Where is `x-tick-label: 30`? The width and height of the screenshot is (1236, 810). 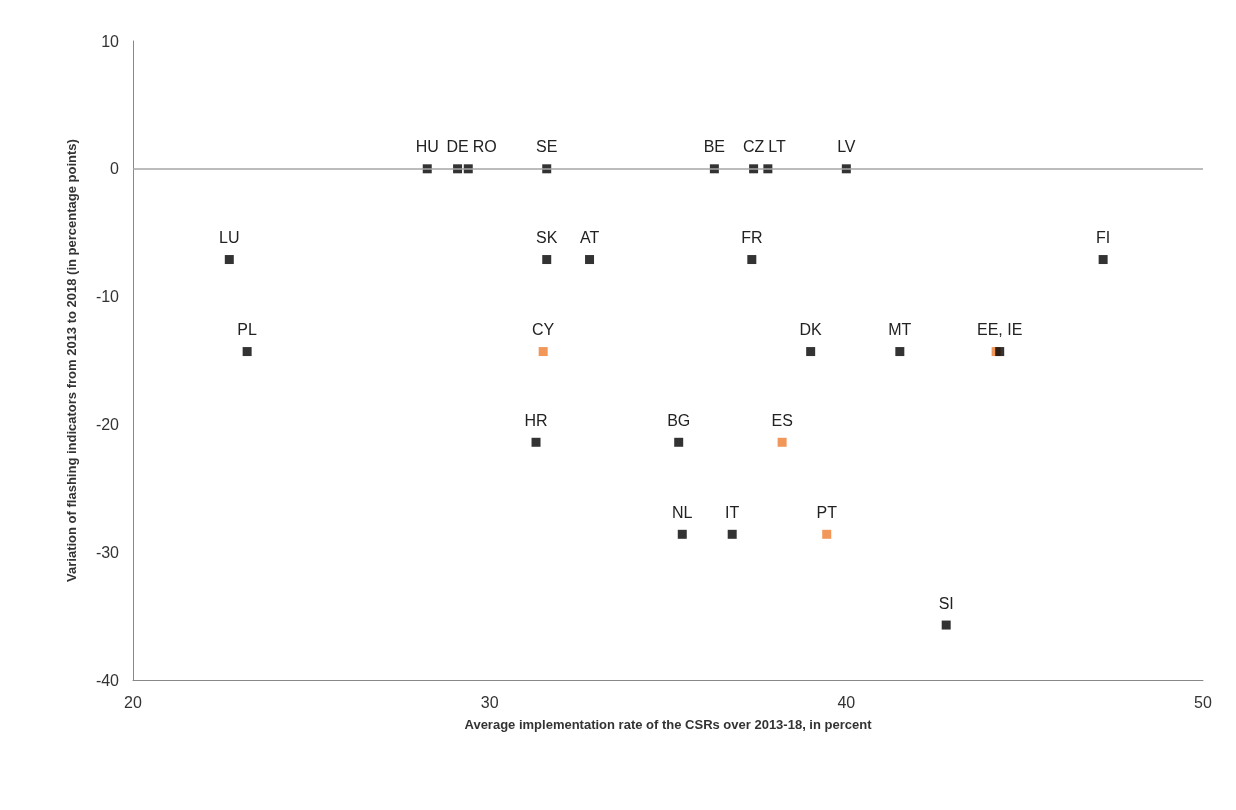
x-tick-label: 30 is located at coordinates (489, 702).